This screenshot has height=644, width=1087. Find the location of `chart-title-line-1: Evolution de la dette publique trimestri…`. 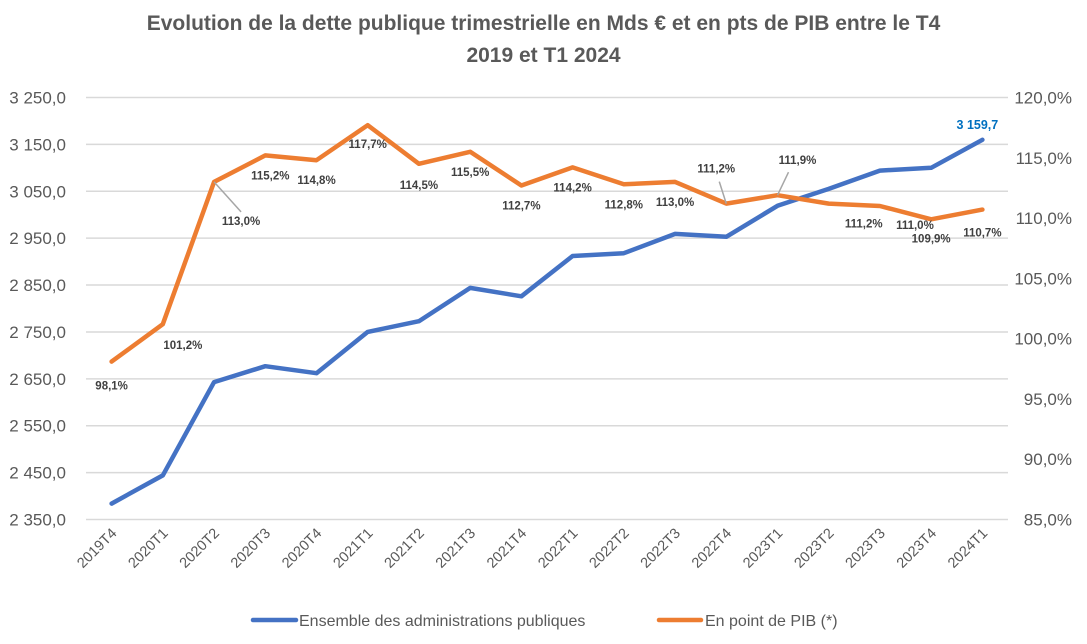

chart-title-line-1: Evolution de la dette publique trimestri… is located at coordinates (543, 23).